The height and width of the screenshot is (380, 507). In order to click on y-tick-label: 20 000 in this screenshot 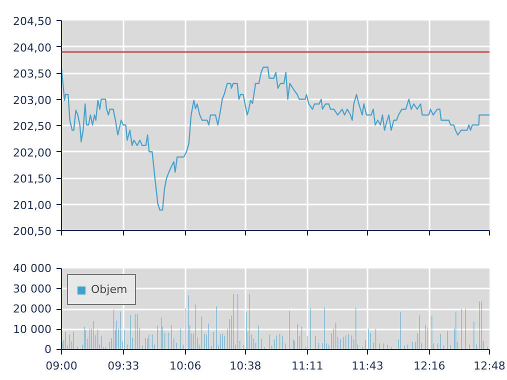, I will do `click(32, 309)`.